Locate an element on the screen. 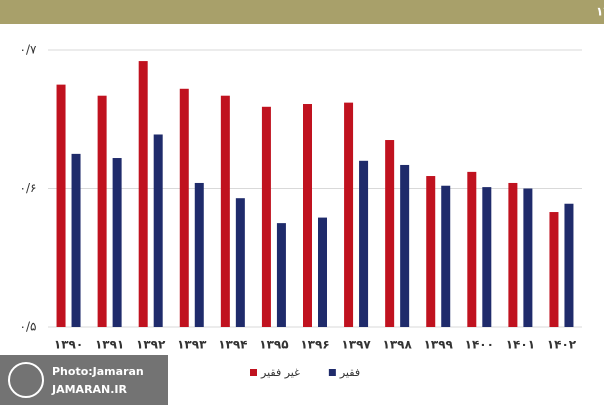 This screenshot has width=604, height=405. legend-label: غیر فقیر is located at coordinates (280, 372).